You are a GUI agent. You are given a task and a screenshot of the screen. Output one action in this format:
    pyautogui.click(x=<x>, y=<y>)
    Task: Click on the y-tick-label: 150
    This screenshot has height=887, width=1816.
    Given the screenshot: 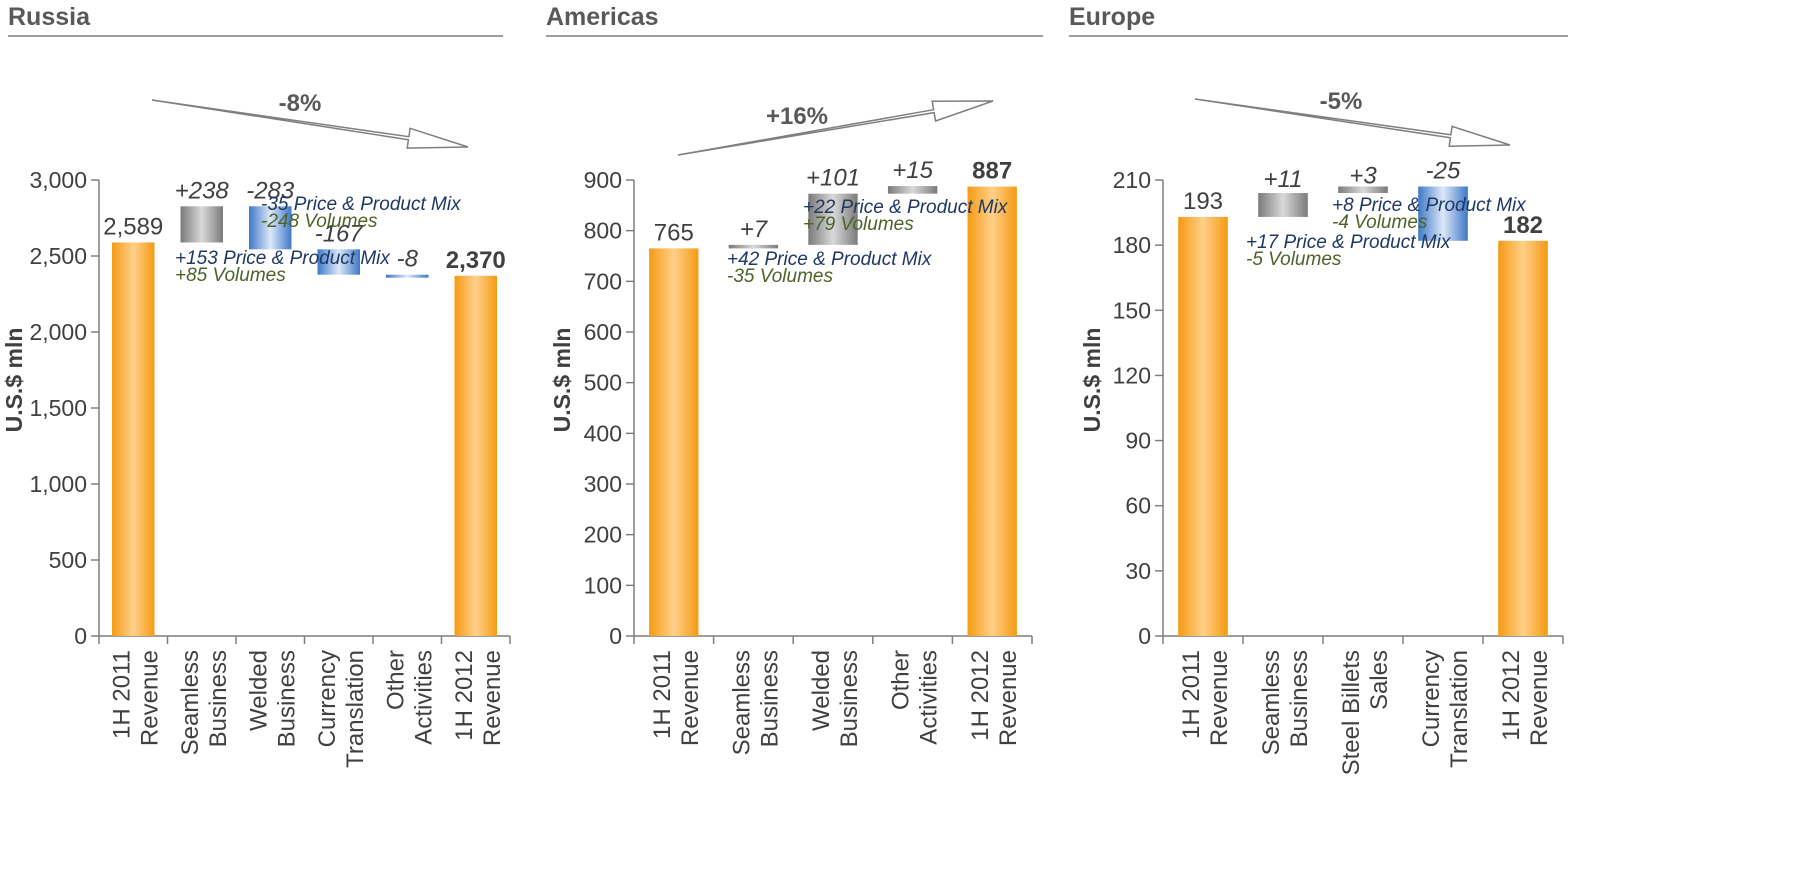 What is the action you would take?
    pyautogui.click(x=1132, y=310)
    